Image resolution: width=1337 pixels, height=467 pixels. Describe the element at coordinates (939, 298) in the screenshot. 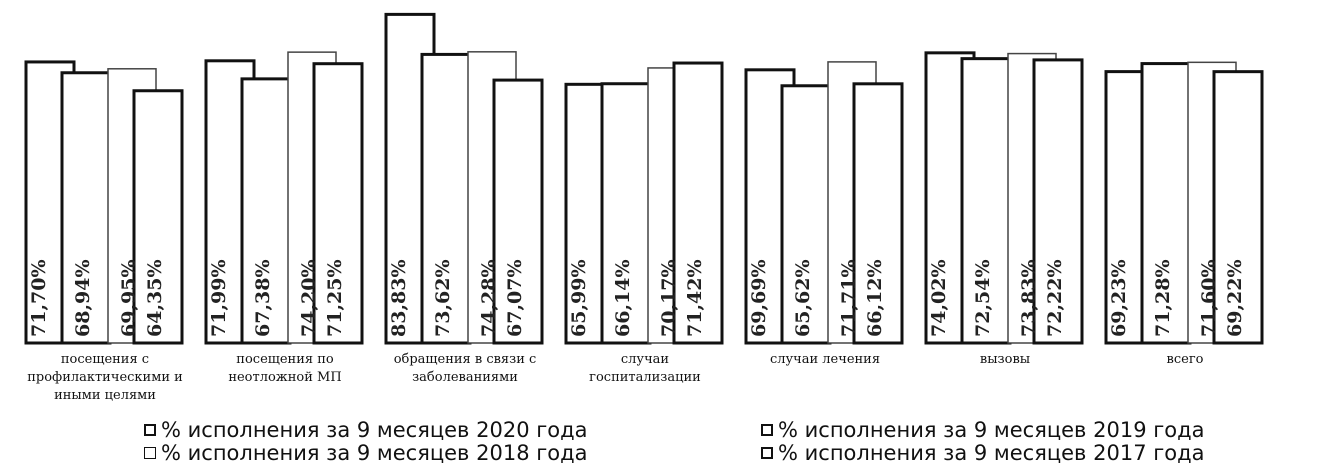

I see `value-label-2020-6: 74,02%` at that location.